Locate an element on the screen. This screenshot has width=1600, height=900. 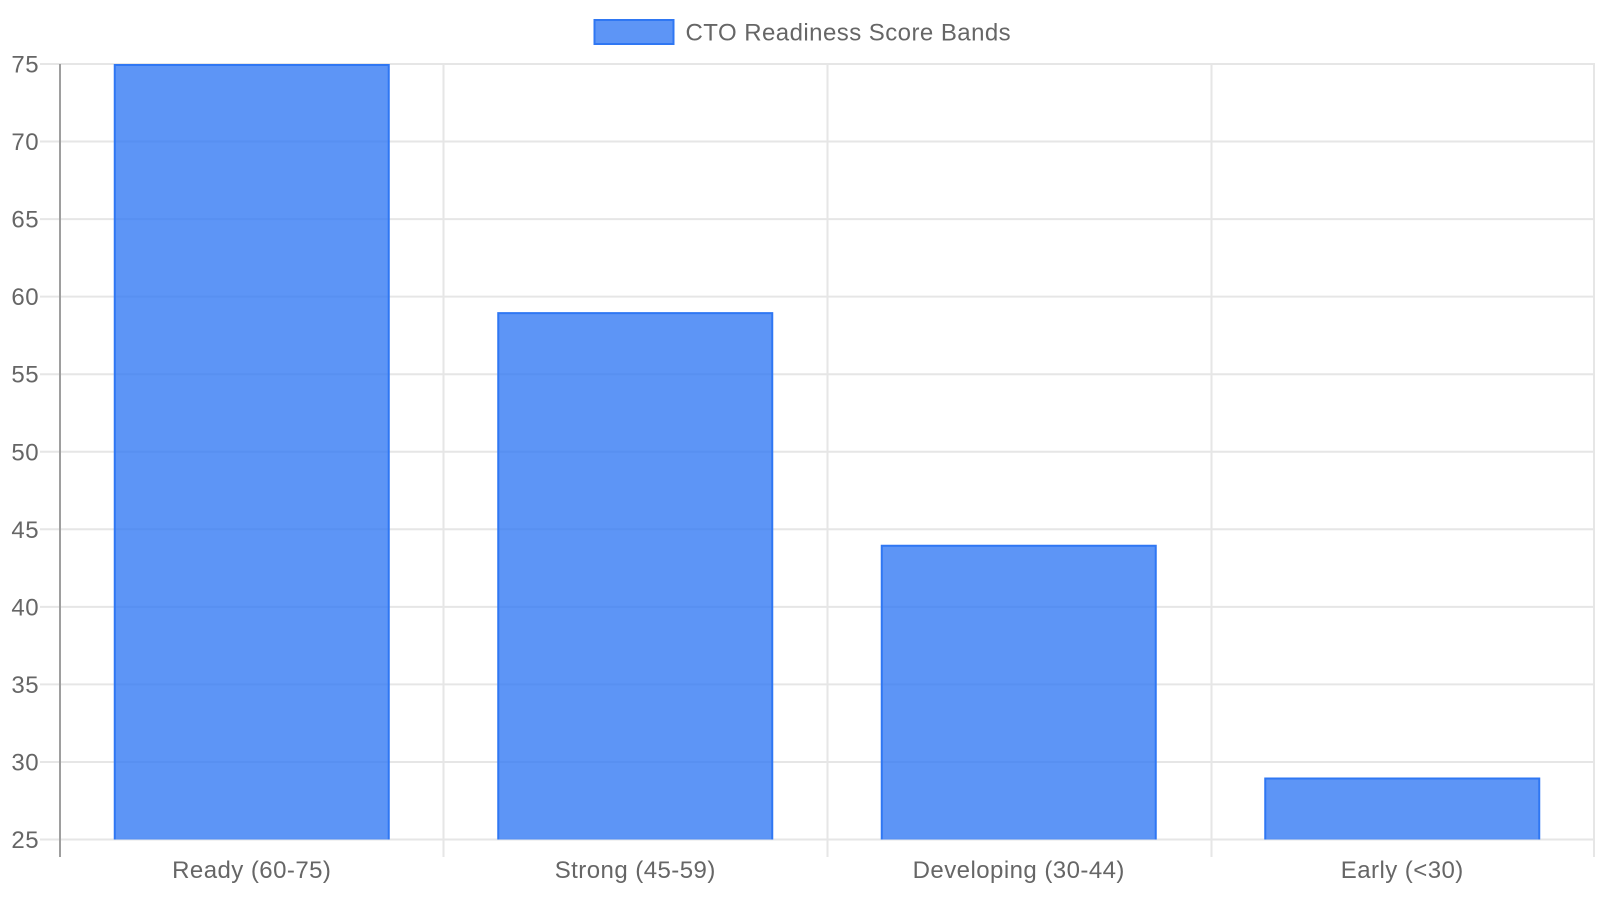
svg-text: Ready (60-75) is located at coordinates (251, 870).